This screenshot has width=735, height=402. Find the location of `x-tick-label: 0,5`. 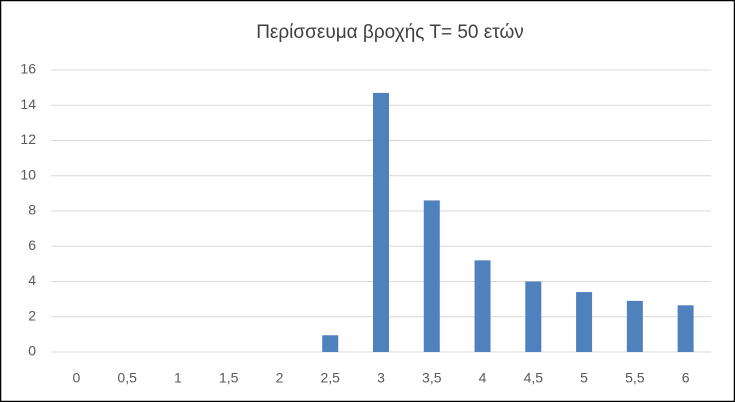

x-tick-label: 0,5 is located at coordinates (127, 378).